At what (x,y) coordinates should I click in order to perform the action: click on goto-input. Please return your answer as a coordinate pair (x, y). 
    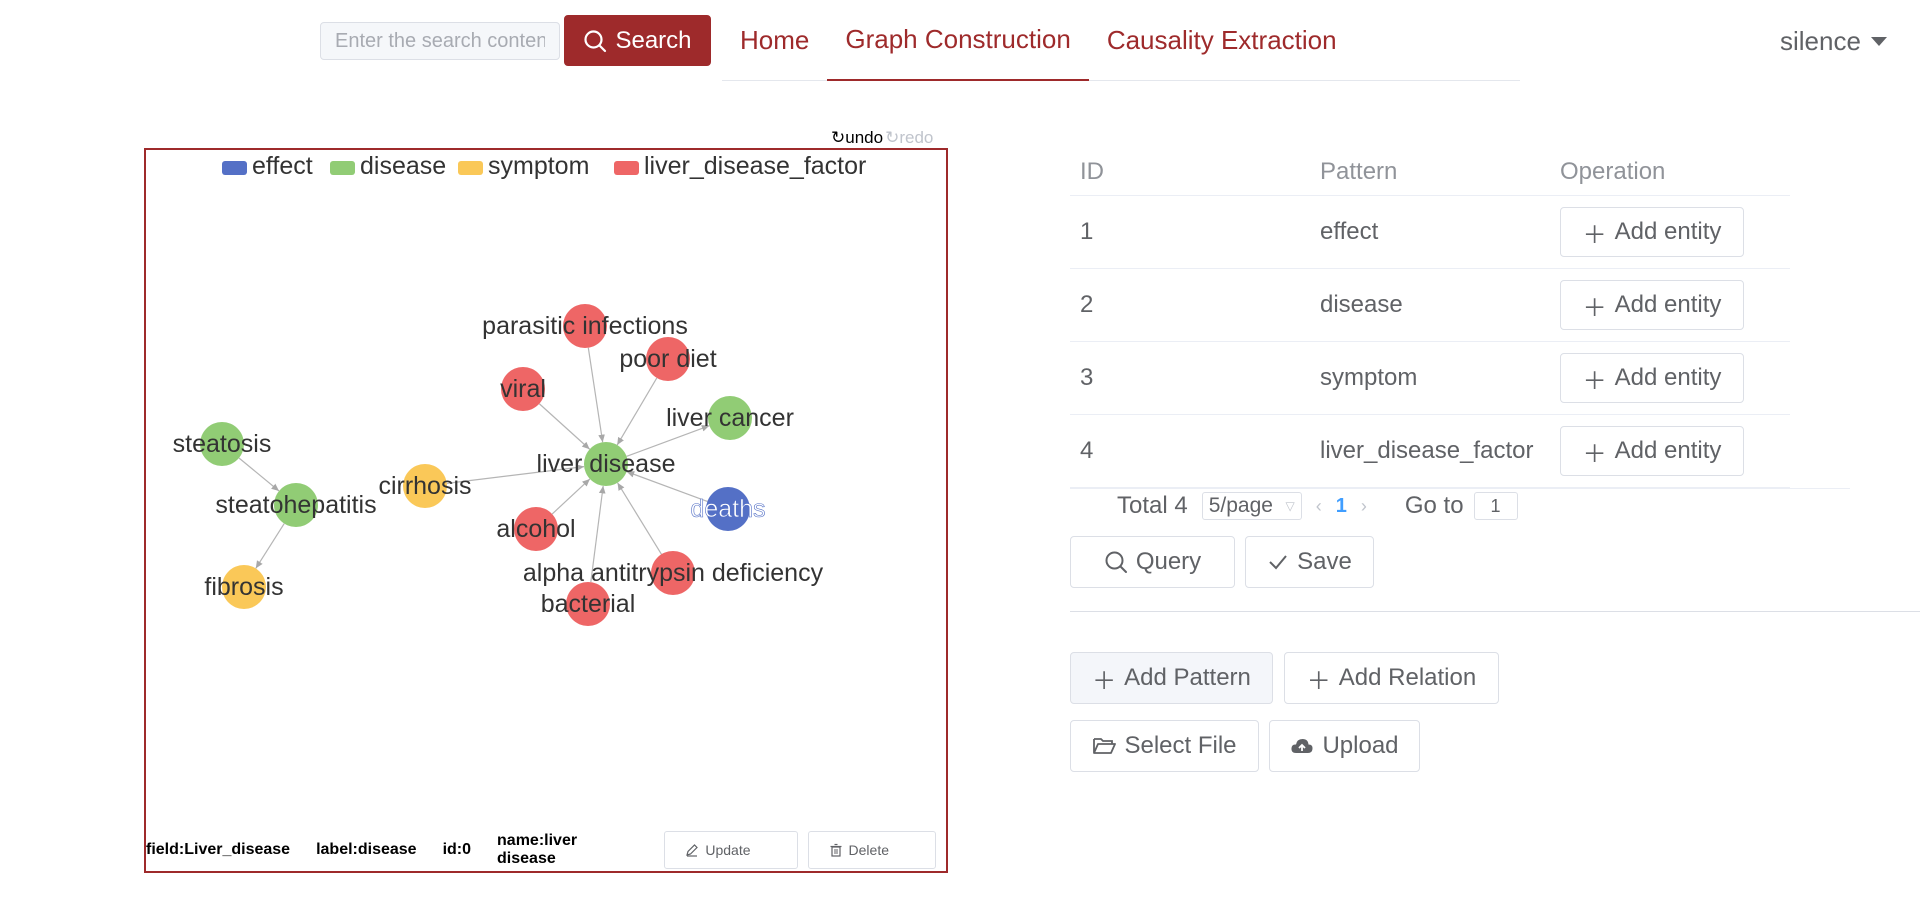
    Looking at the image, I should click on (1495, 506).